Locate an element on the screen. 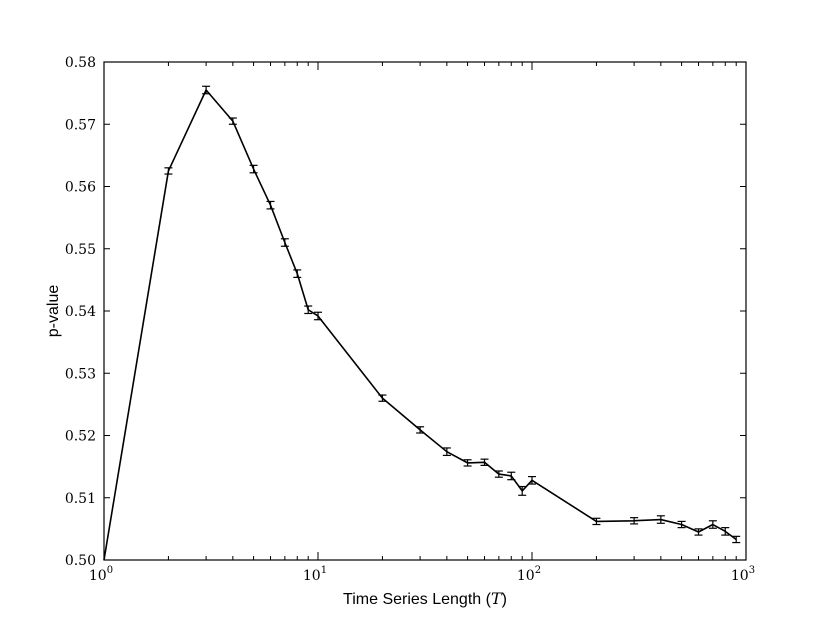  x-tick-label: 10² is located at coordinates (529, 574).